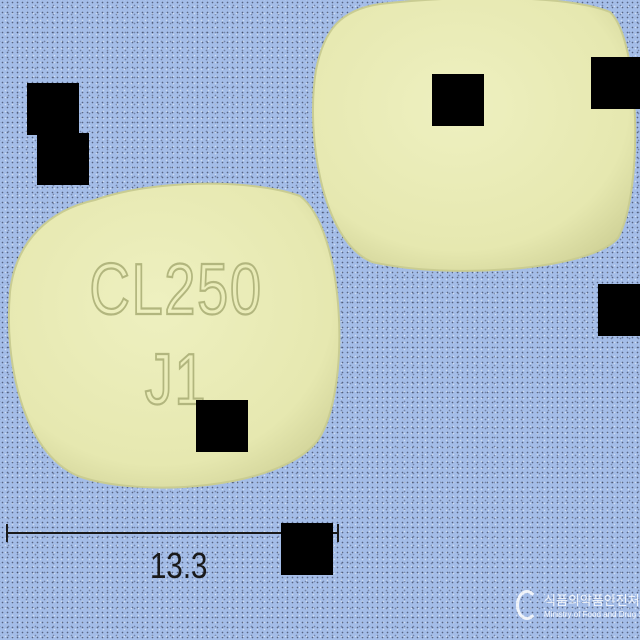 This screenshot has height=640, width=640. What do you see at coordinates (527, 605) in the screenshot?
I see `agency-seal-icon` at bounding box center [527, 605].